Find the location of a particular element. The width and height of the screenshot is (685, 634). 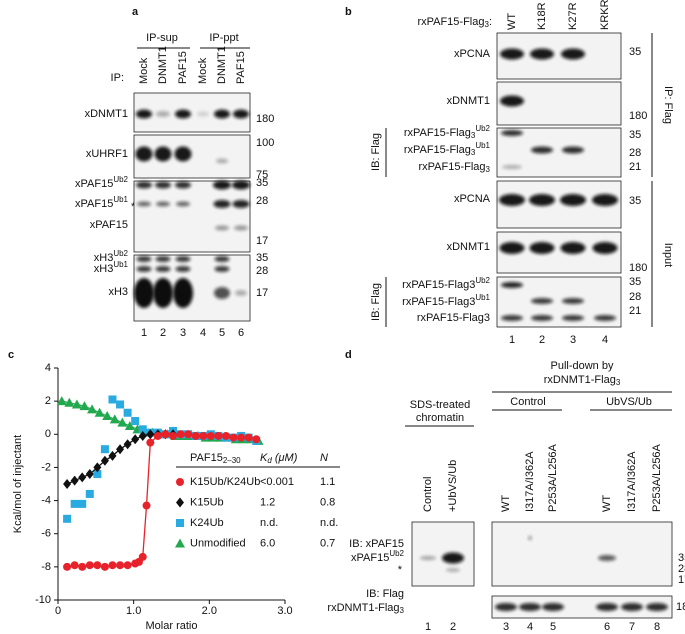

label-part: xH3 is located at coordinates (104, 258).